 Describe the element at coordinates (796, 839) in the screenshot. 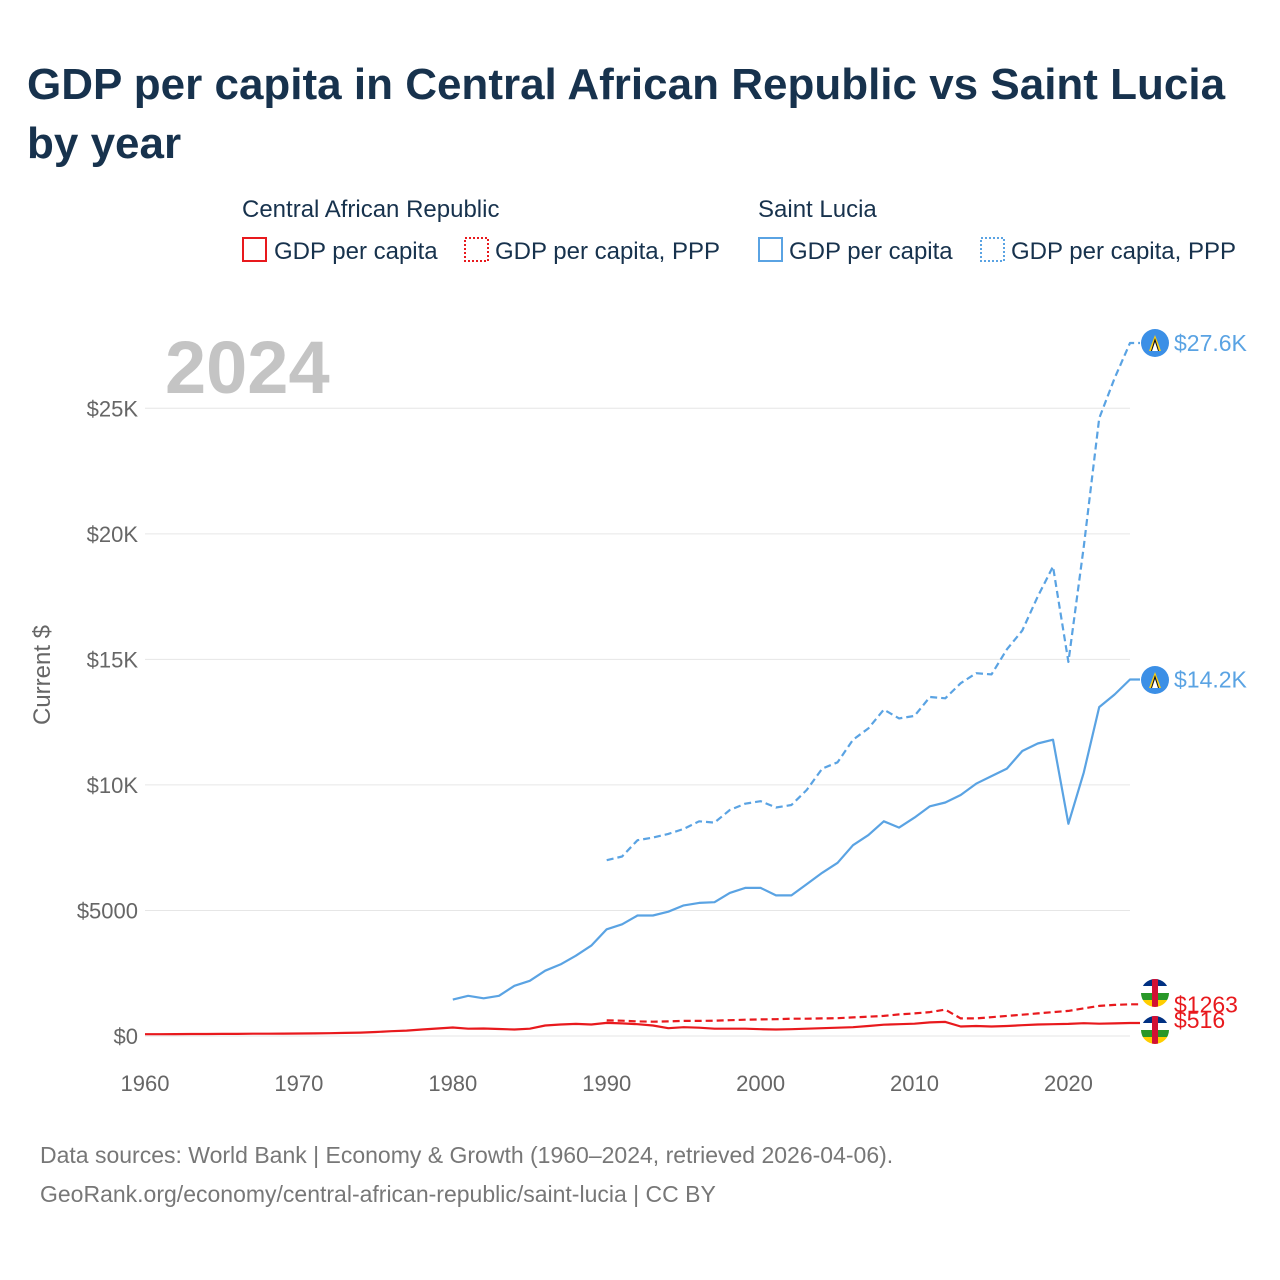

I see `series-line-saint-lucia-gdp-per-capita` at that location.